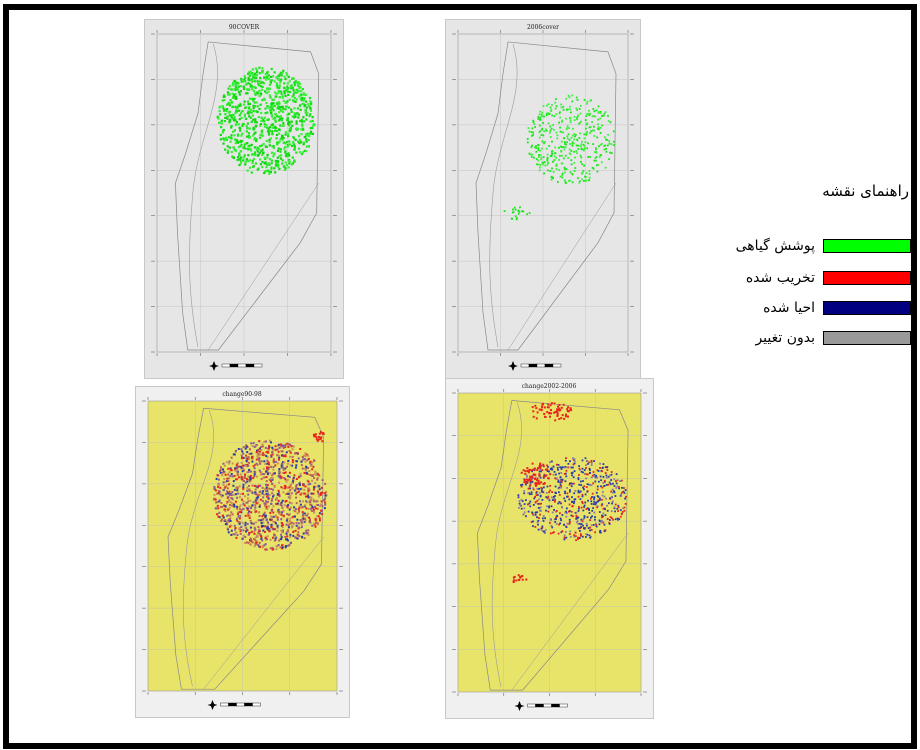 Image resolution: width=920 pixels, height=750 pixels. I want to click on map-change90-98: change90-98, so click(242, 550).